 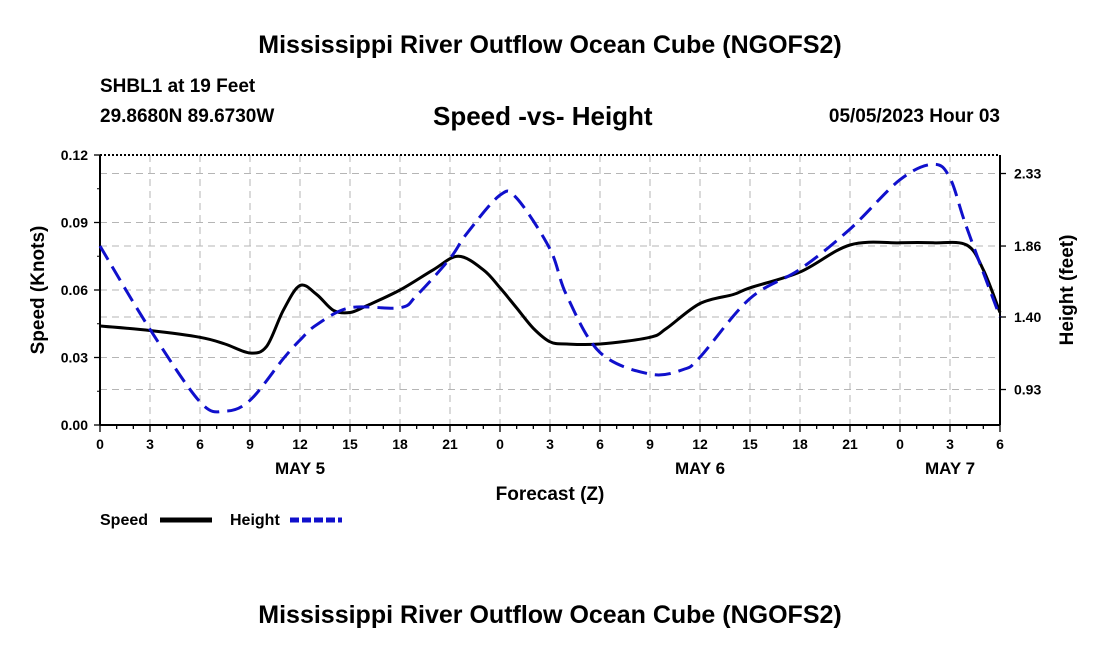 I want to click on legend-label-height: Height, so click(x=255, y=520).